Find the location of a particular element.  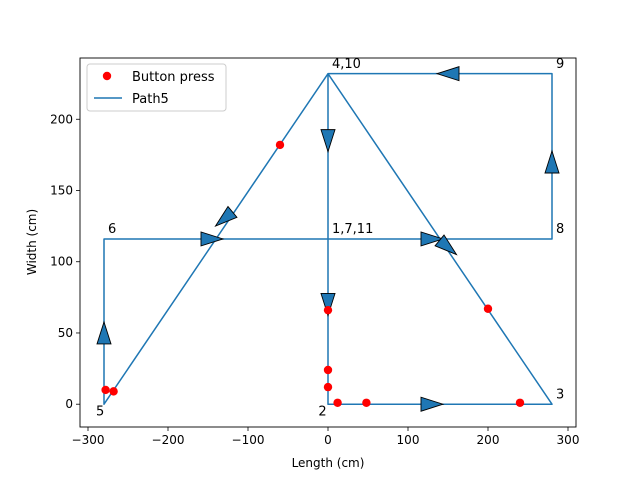

waypoint-label: 5 is located at coordinates (100, 412).